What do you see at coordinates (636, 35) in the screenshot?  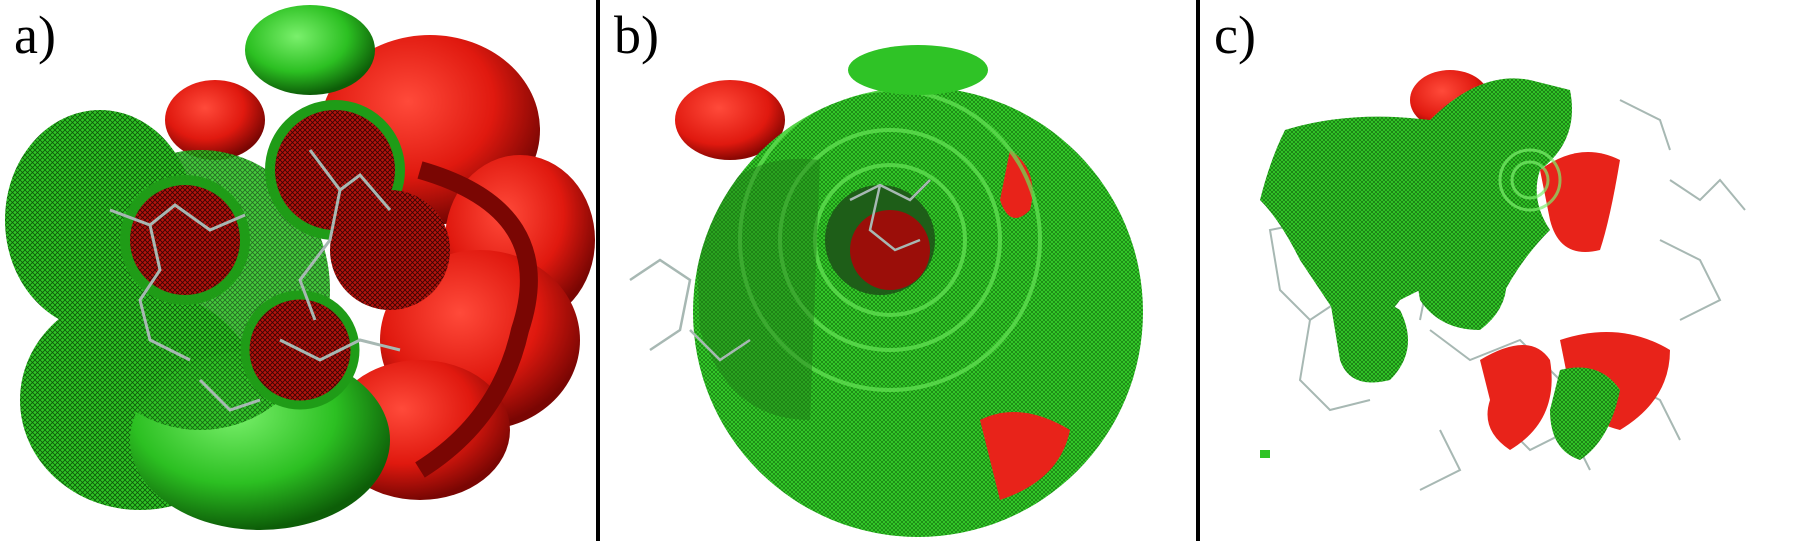 I see `panel-label: b)` at bounding box center [636, 35].